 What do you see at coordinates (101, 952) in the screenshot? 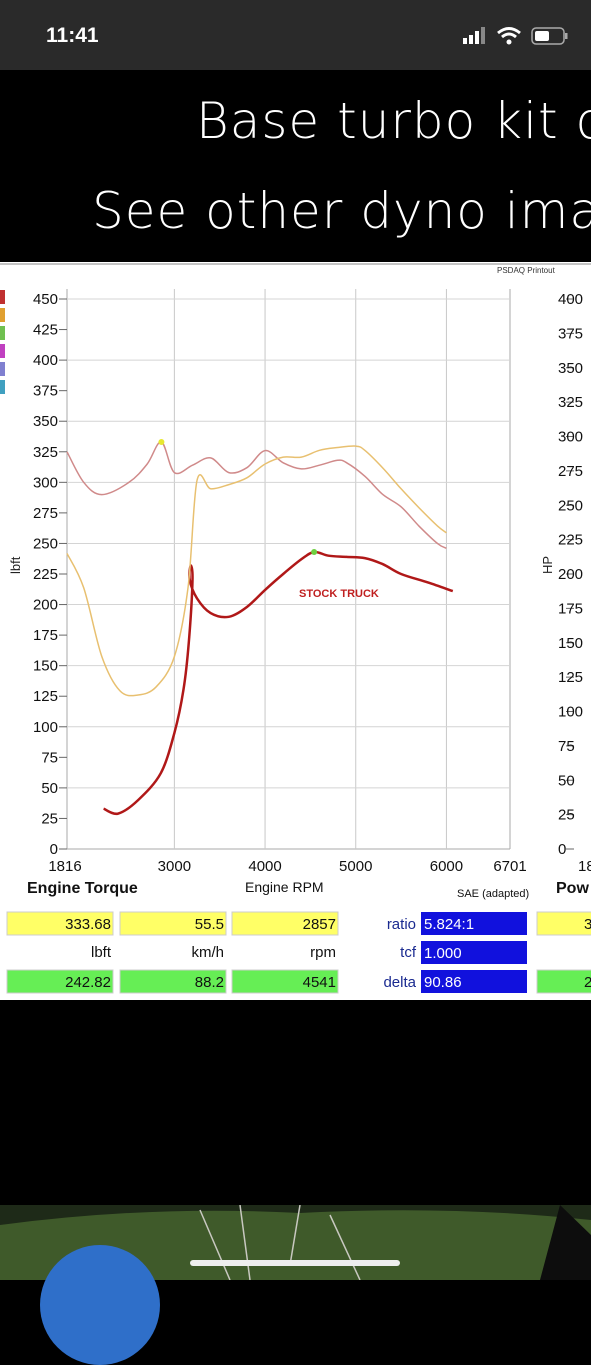
I see `unit-torque: lbft` at bounding box center [101, 952].